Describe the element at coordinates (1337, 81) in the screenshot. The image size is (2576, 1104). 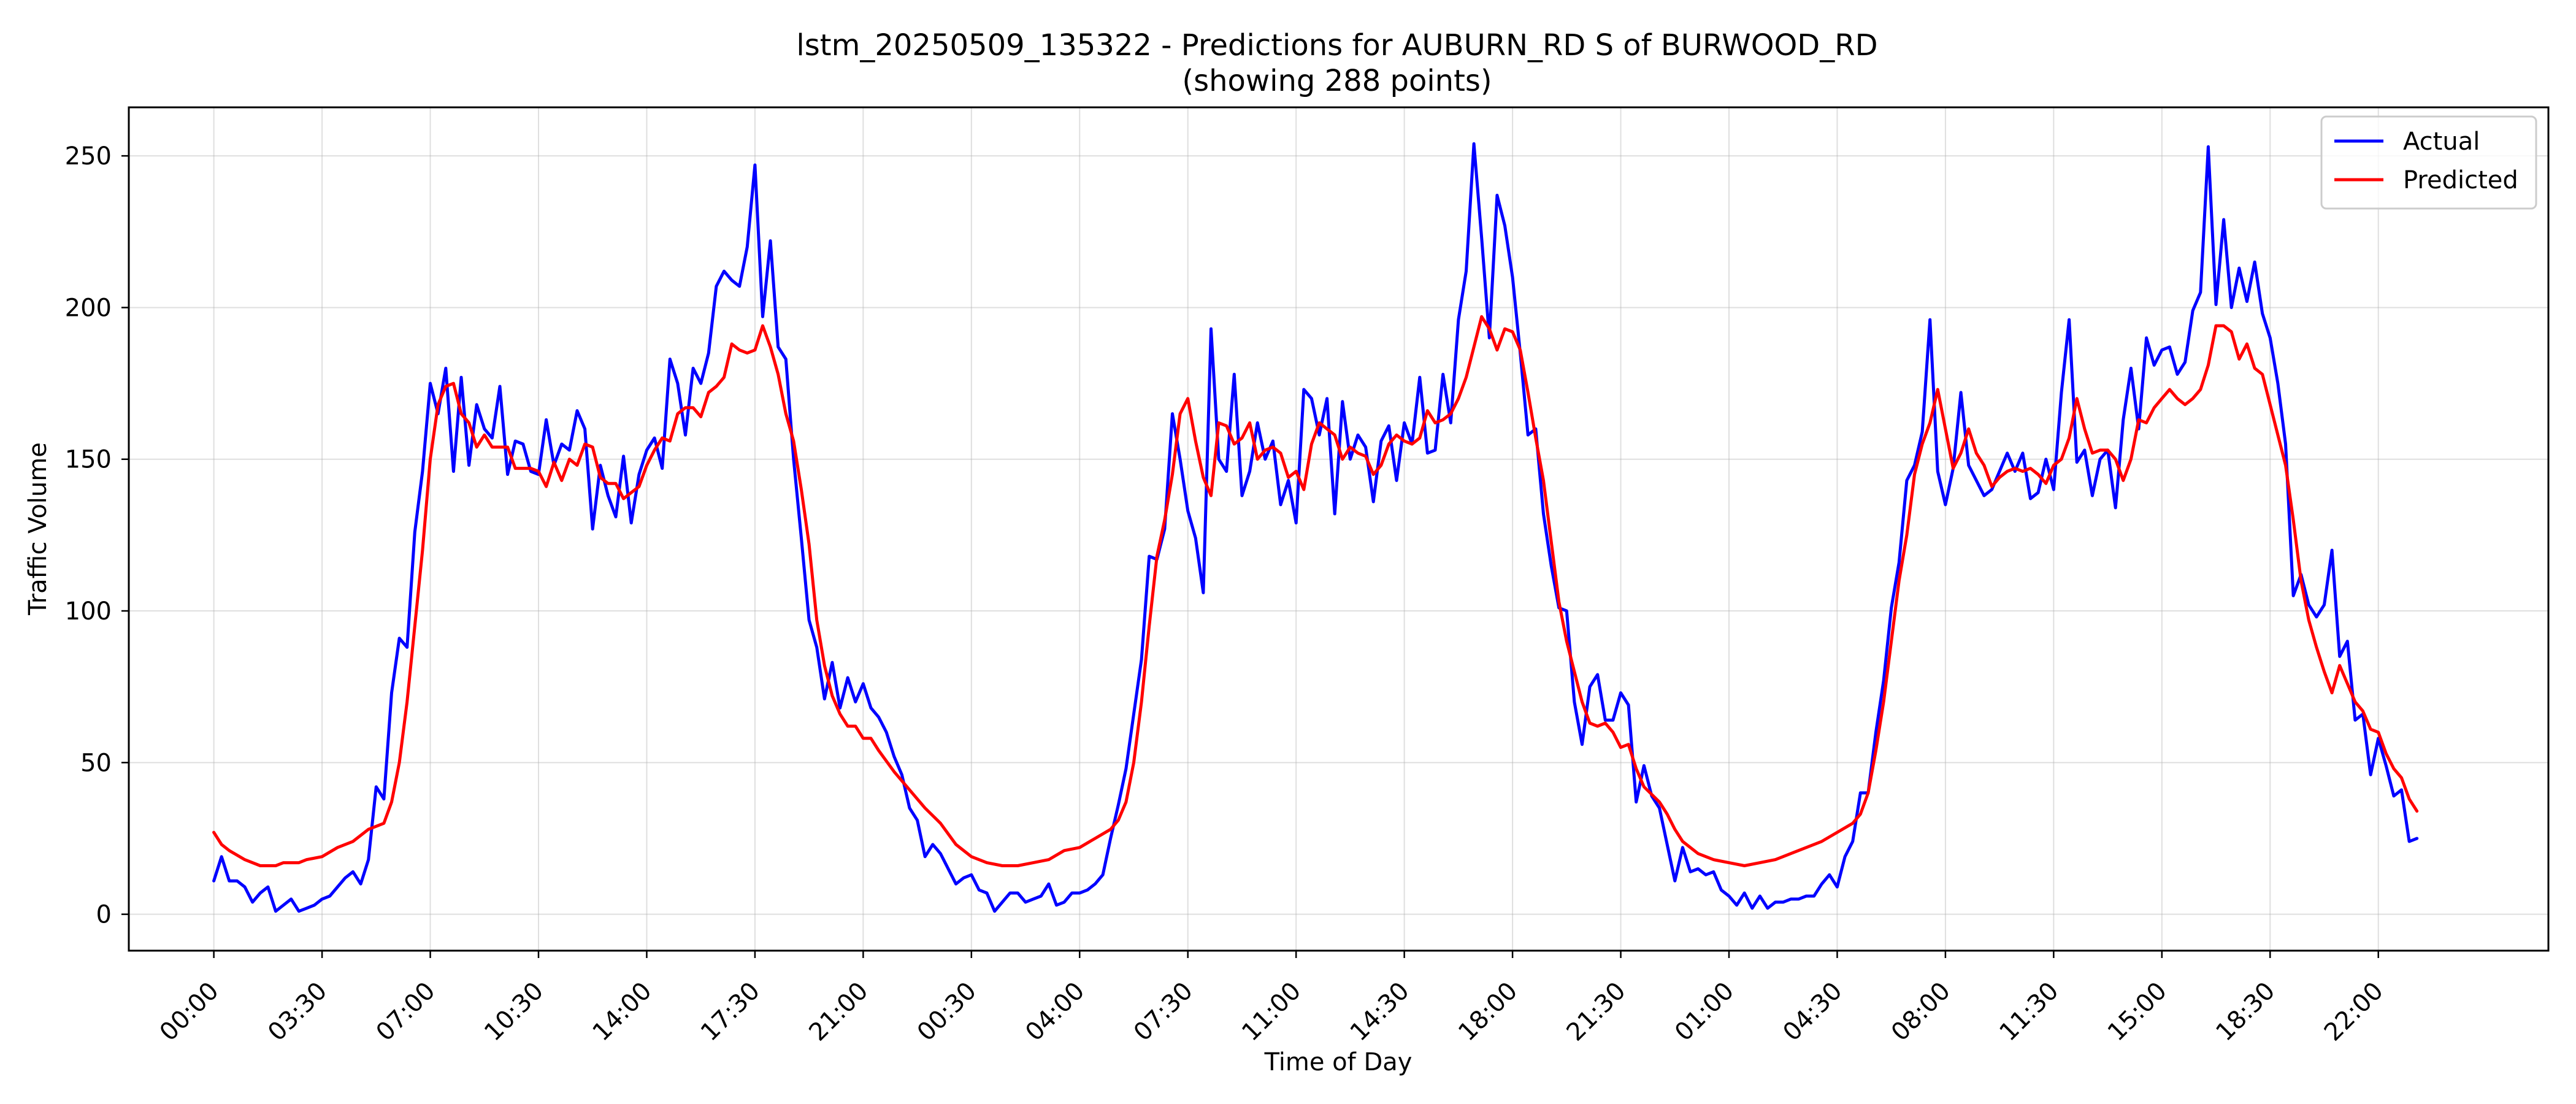
I see `chart-subtitle: (showing 288 points)` at that location.